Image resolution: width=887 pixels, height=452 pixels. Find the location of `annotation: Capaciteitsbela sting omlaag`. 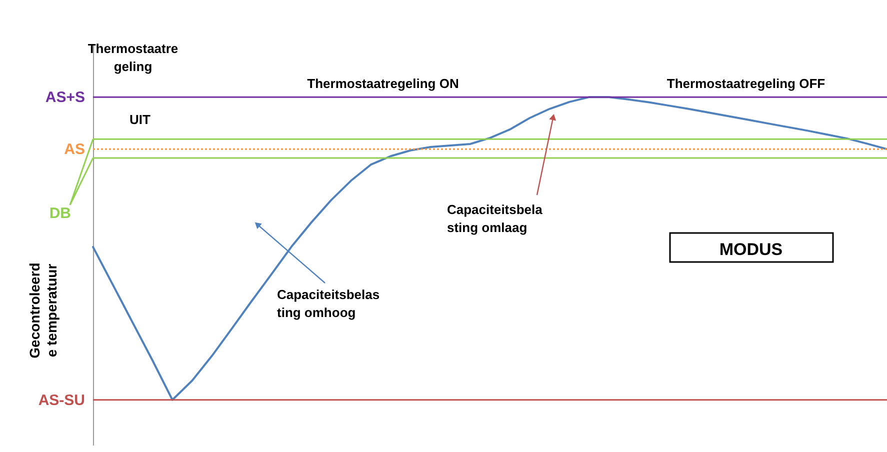

annotation: Capaciteitsbela sting omlaag is located at coordinates (495, 218).